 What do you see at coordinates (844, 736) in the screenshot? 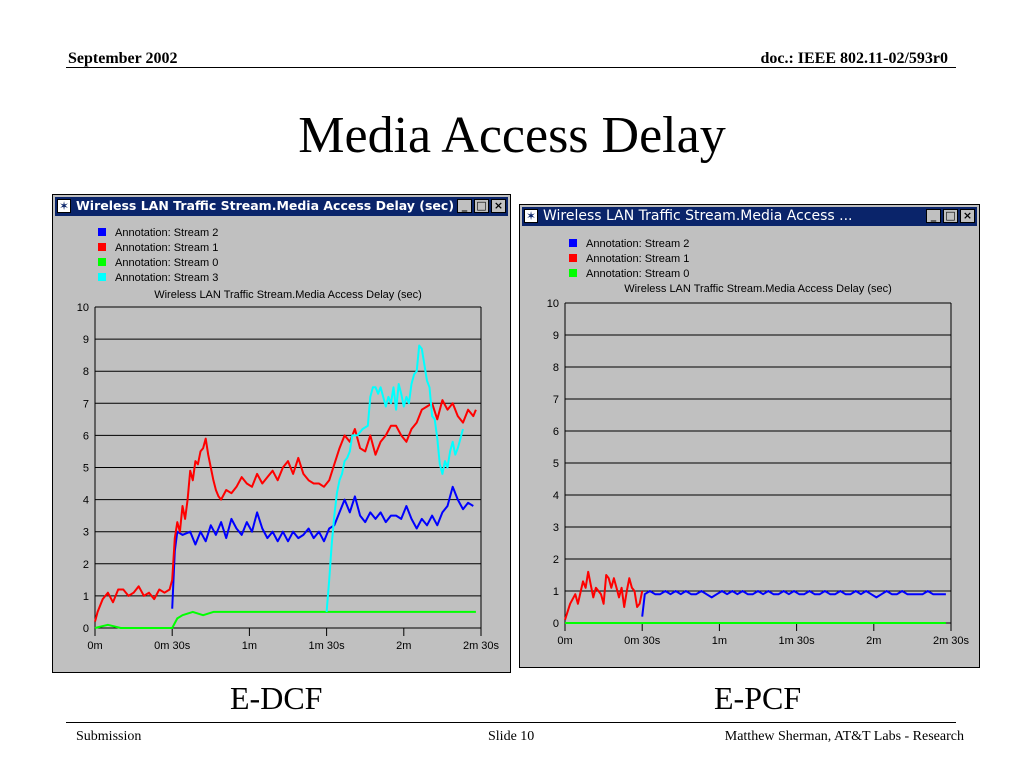
I see `footer-author: Matthew Sherman, AT&T Labs - Research` at bounding box center [844, 736].